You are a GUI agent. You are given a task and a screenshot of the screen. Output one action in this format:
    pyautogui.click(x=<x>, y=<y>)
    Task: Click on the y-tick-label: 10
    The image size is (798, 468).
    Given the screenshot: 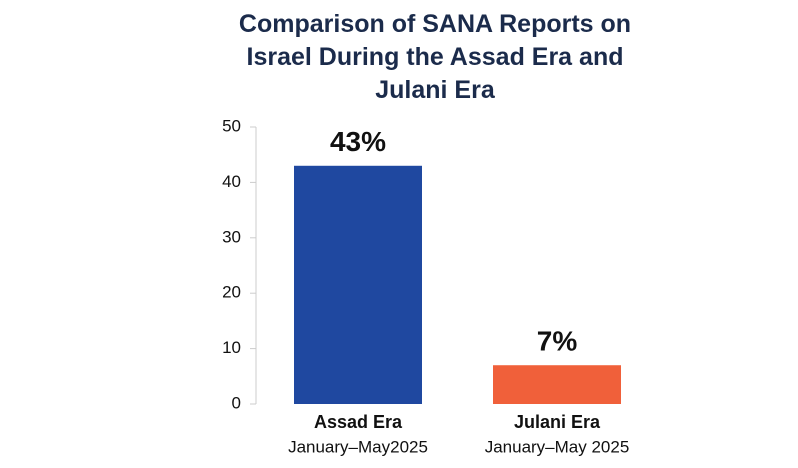 What is the action you would take?
    pyautogui.click(x=231, y=347)
    